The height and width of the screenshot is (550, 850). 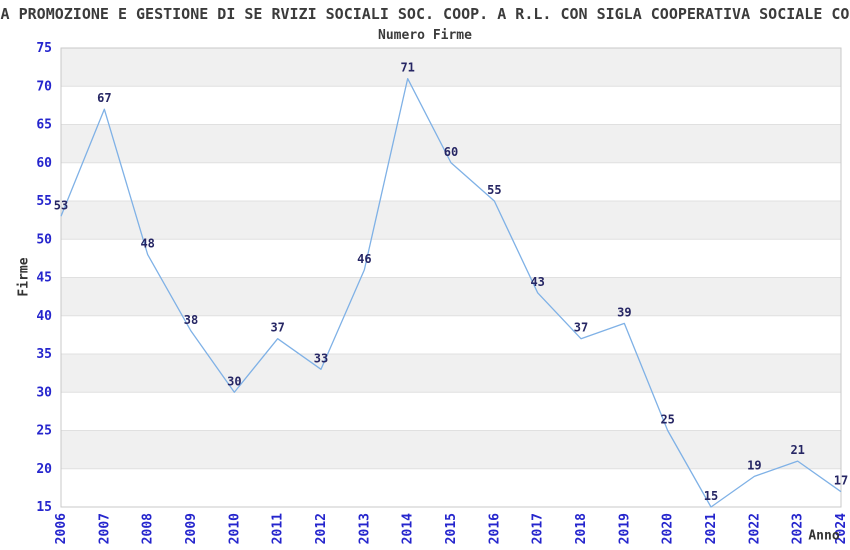 I want to click on y-tick-label: 25, so click(x=44, y=431).